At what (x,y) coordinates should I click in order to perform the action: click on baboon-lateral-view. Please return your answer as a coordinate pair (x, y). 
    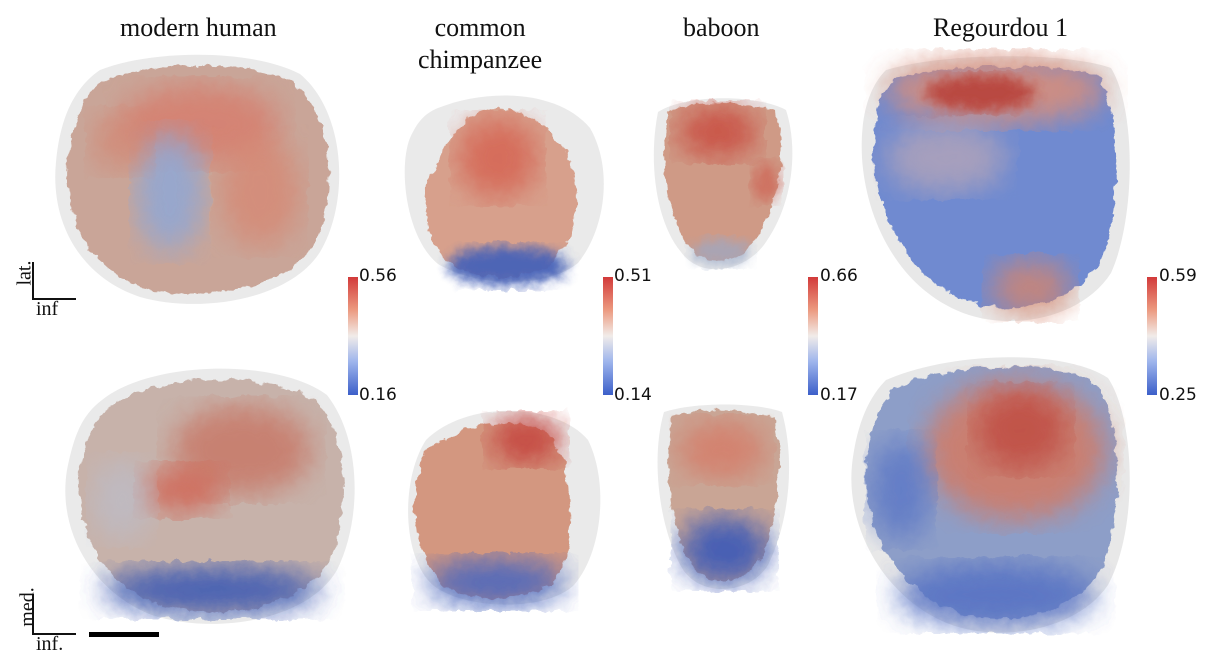
    Looking at the image, I should click on (721, 187).